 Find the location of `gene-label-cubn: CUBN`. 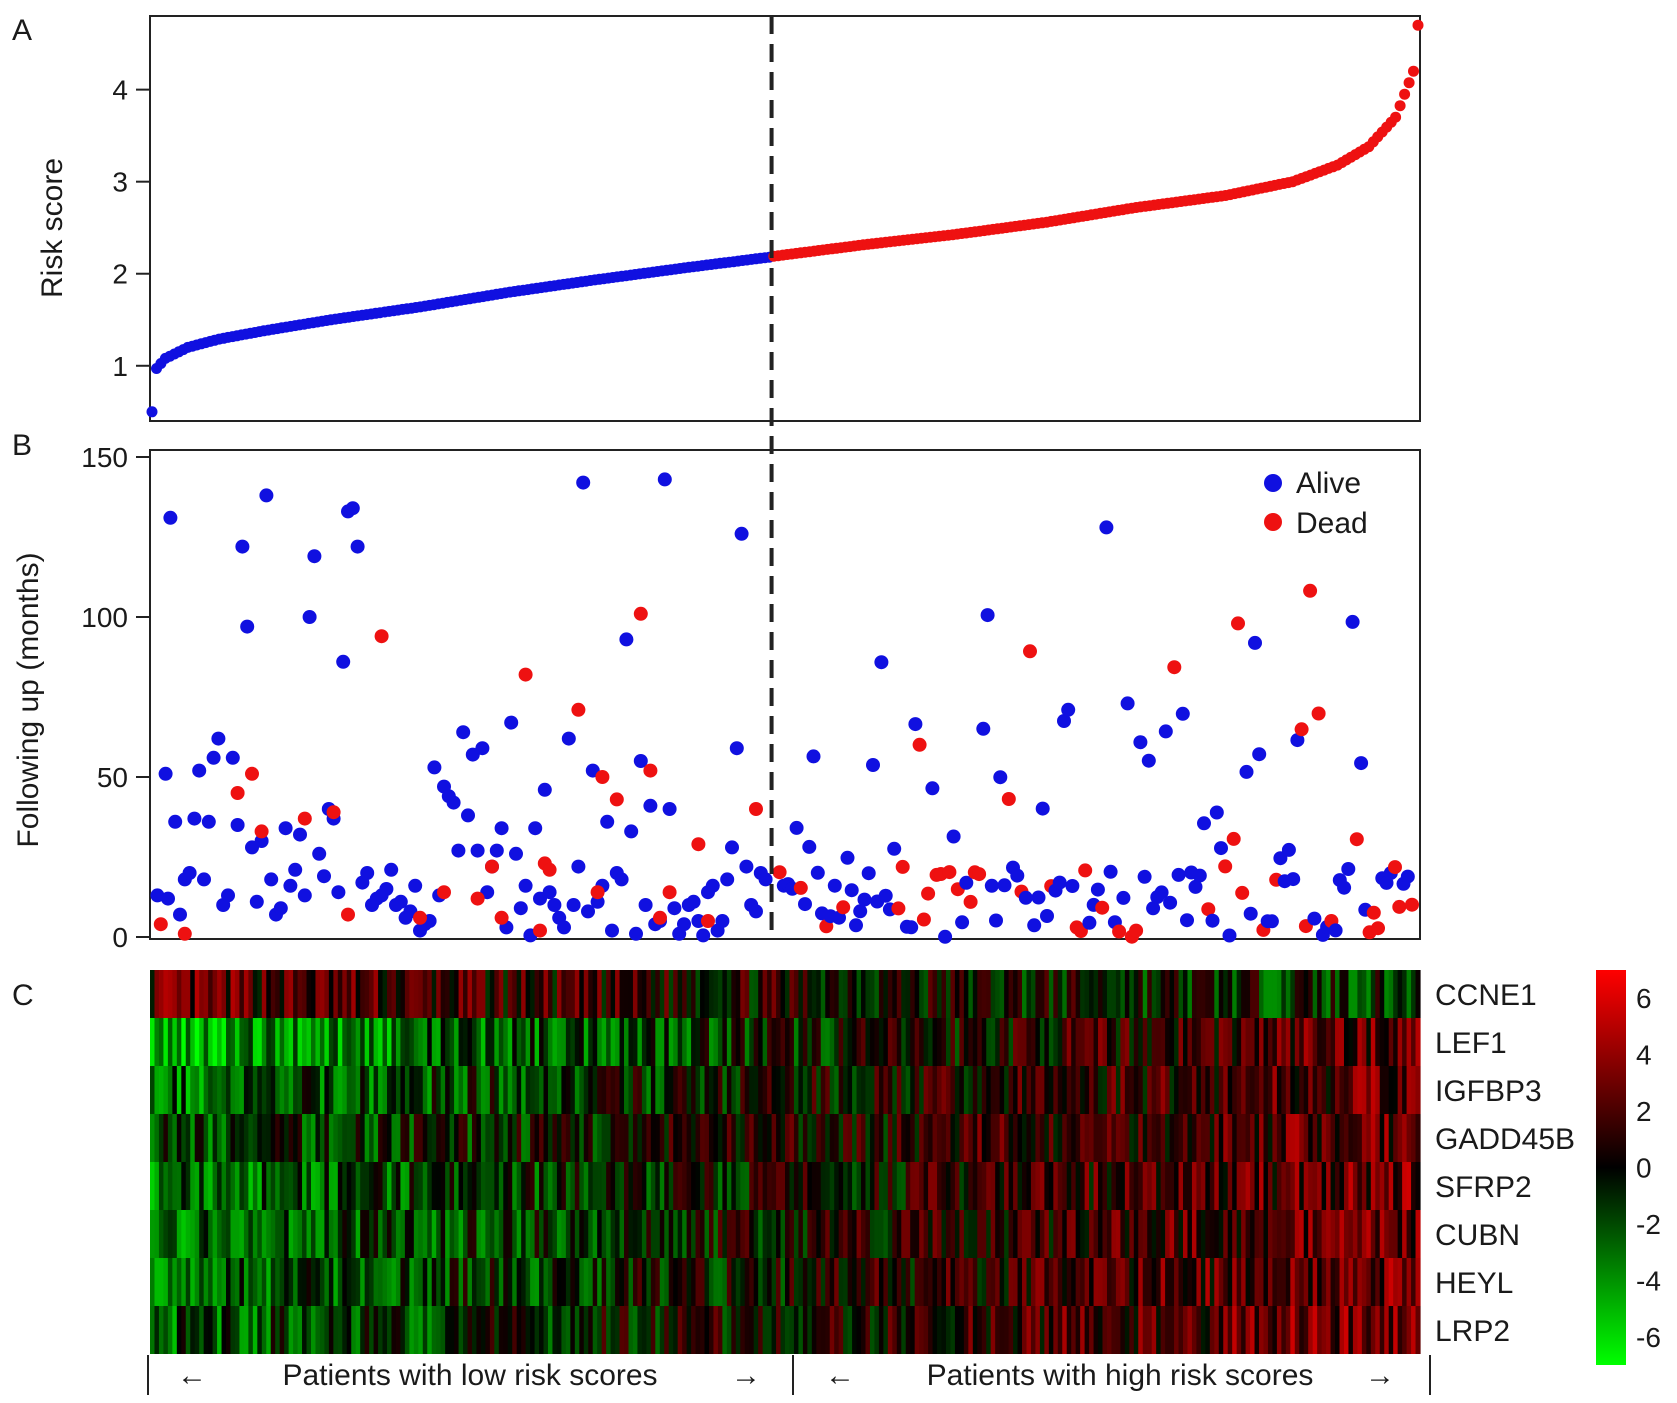

gene-label-cubn: CUBN is located at coordinates (1477, 1235).